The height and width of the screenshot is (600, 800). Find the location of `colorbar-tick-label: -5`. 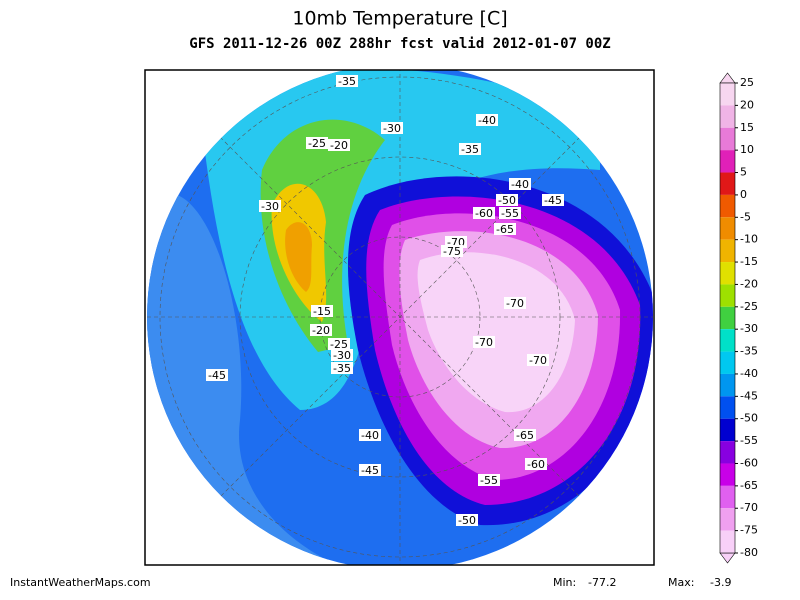

colorbar-tick-label: -5 is located at coordinates (745, 216).